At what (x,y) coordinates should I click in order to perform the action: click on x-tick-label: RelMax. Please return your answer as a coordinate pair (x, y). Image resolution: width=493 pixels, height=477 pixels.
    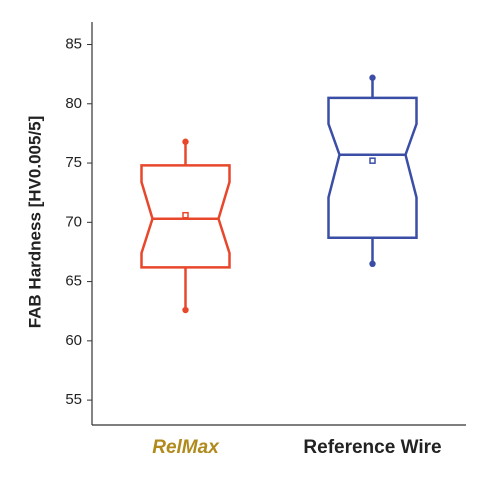
    Looking at the image, I should click on (186, 447).